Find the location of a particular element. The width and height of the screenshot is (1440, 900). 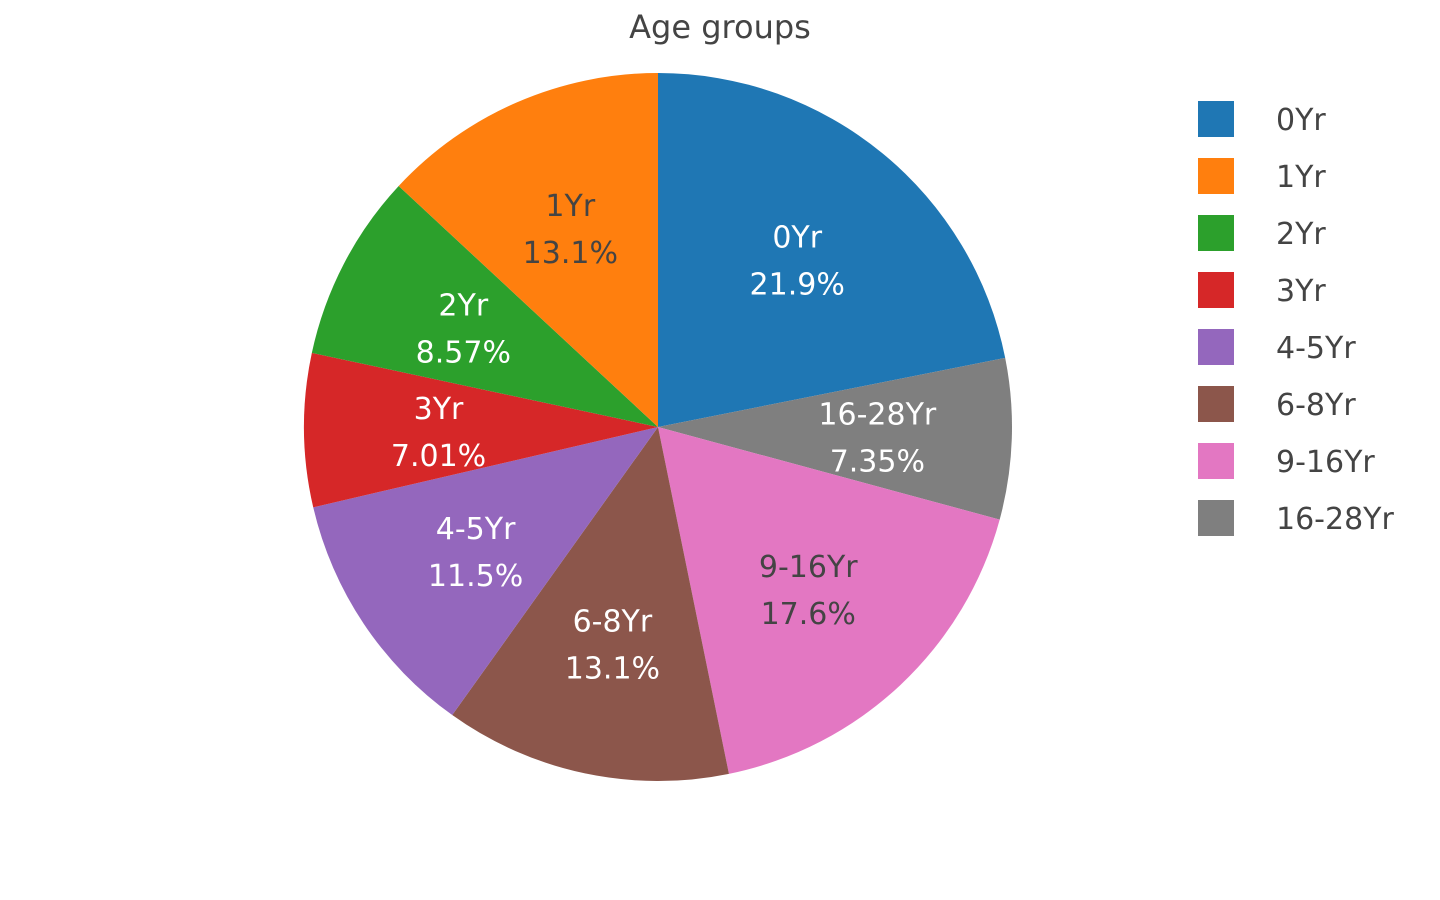

legend-label: 9-16Yr is located at coordinates (1325, 462).